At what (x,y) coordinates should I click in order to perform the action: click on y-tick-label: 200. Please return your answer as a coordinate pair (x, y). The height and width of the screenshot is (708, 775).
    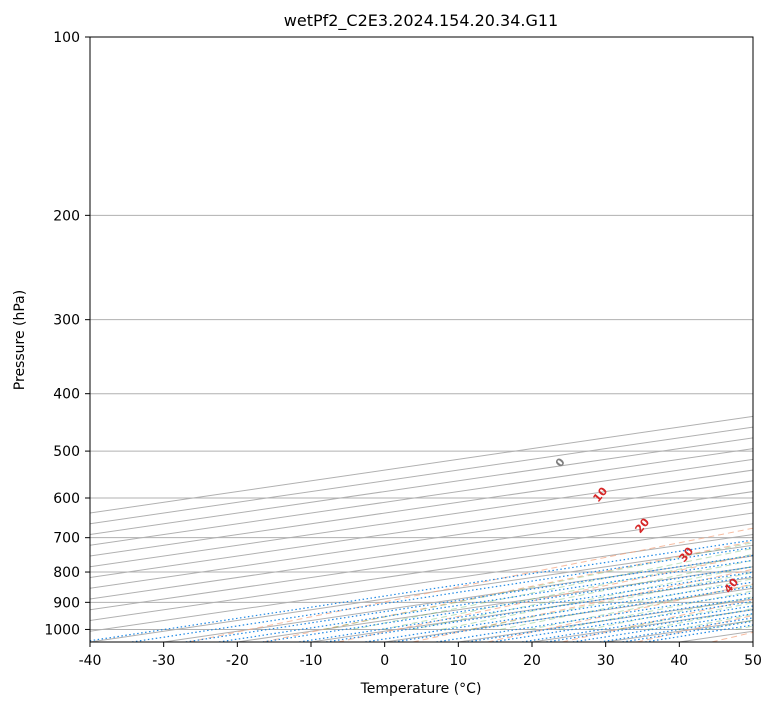
    Looking at the image, I should click on (66, 216).